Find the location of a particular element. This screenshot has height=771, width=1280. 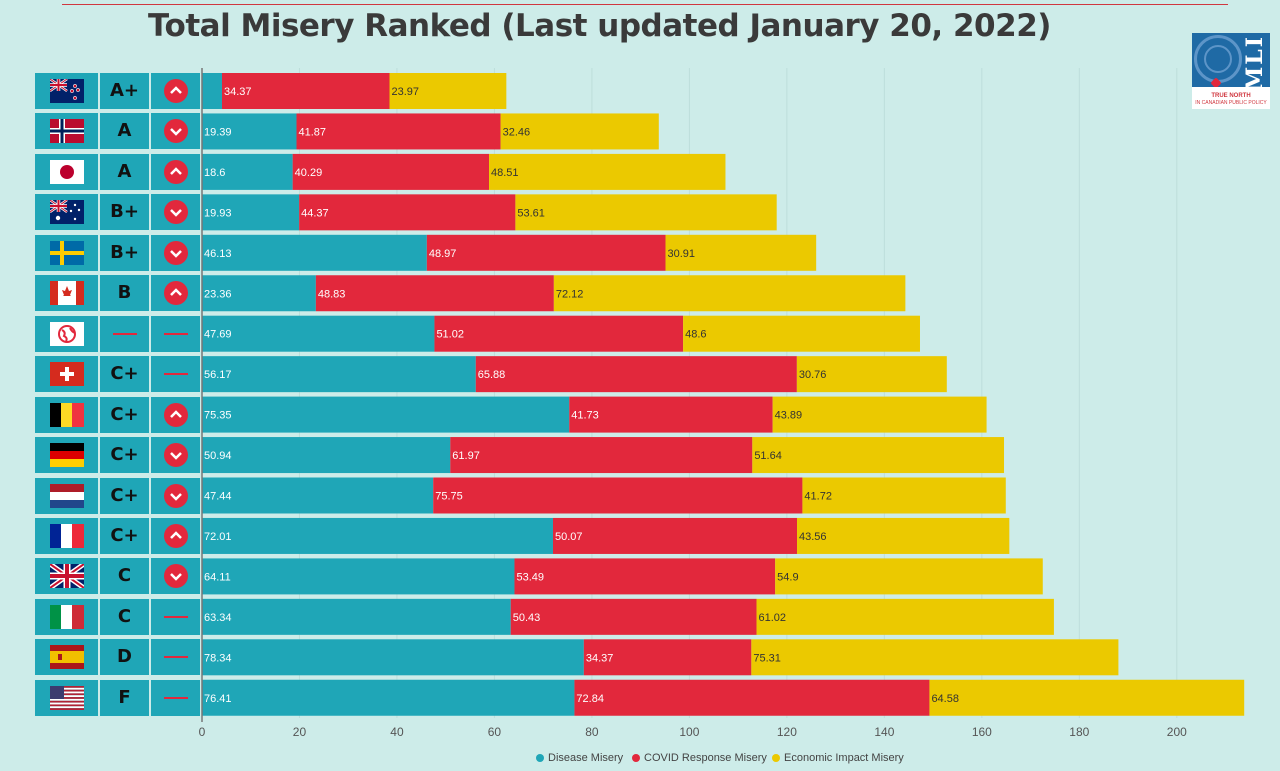

united-kingdom-flag-icon is located at coordinates (67, 576).